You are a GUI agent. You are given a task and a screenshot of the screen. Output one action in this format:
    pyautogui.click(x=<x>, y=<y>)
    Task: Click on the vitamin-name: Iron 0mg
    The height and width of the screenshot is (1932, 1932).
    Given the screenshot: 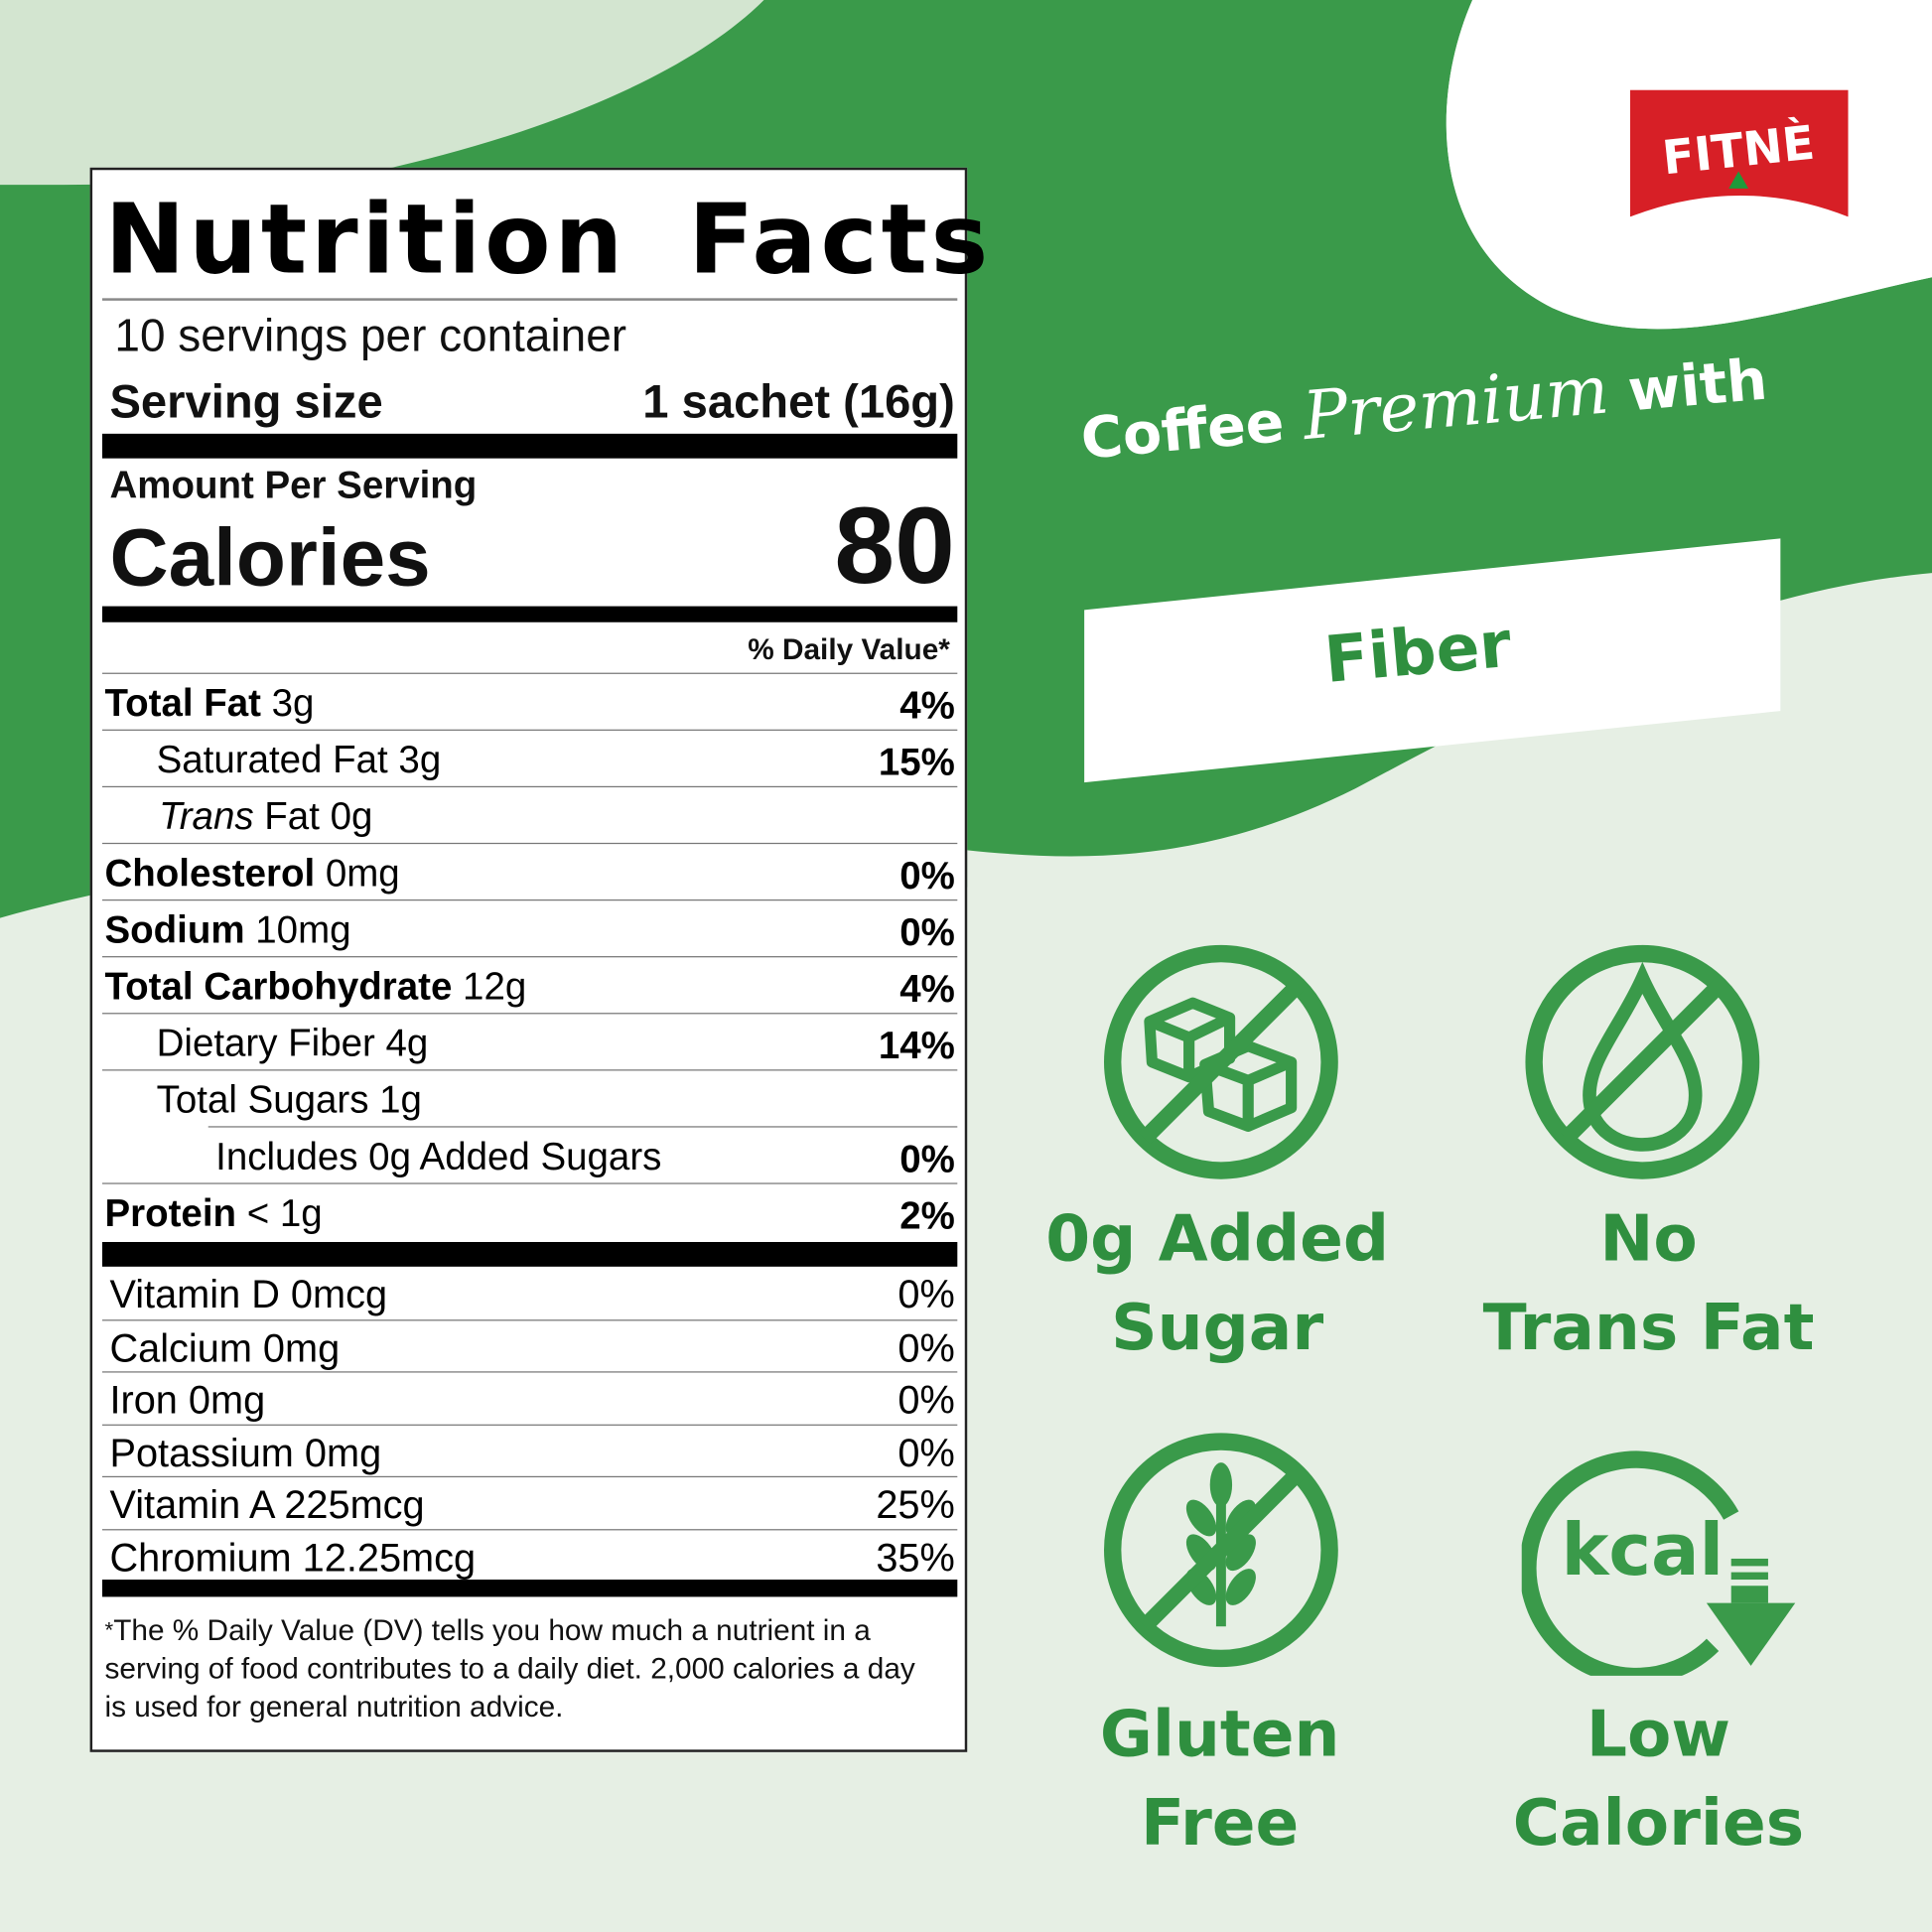 What is the action you would take?
    pyautogui.click(x=187, y=1400)
    